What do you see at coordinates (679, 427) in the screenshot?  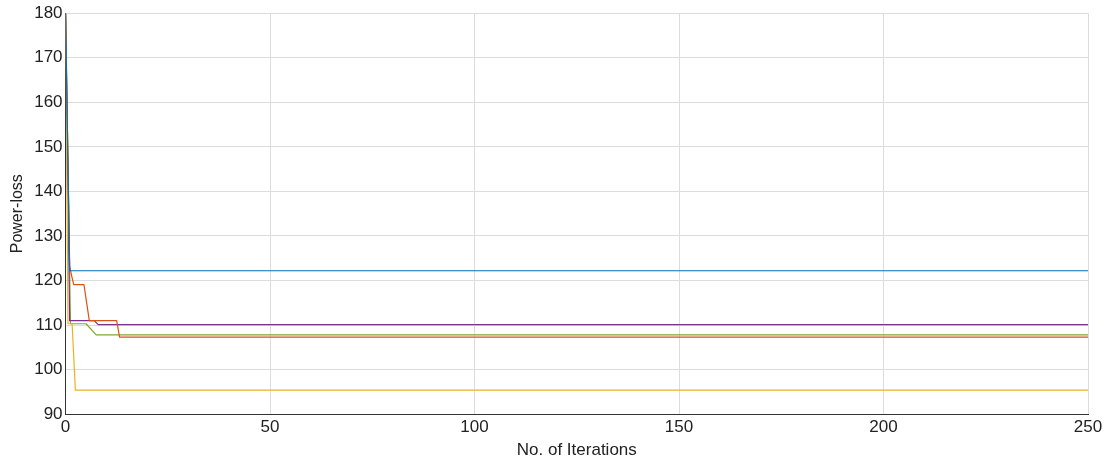 I see `x-tick-label: 150` at bounding box center [679, 427].